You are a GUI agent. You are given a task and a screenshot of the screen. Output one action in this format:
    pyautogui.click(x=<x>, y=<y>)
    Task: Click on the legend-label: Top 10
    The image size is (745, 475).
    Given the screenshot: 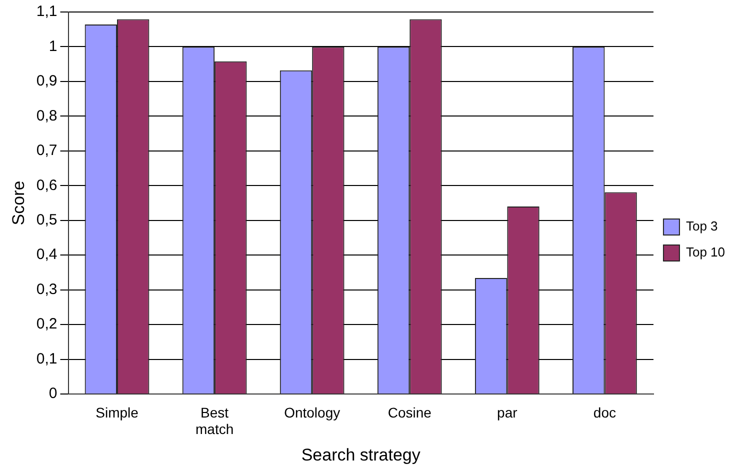 What is the action you would take?
    pyautogui.click(x=706, y=252)
    